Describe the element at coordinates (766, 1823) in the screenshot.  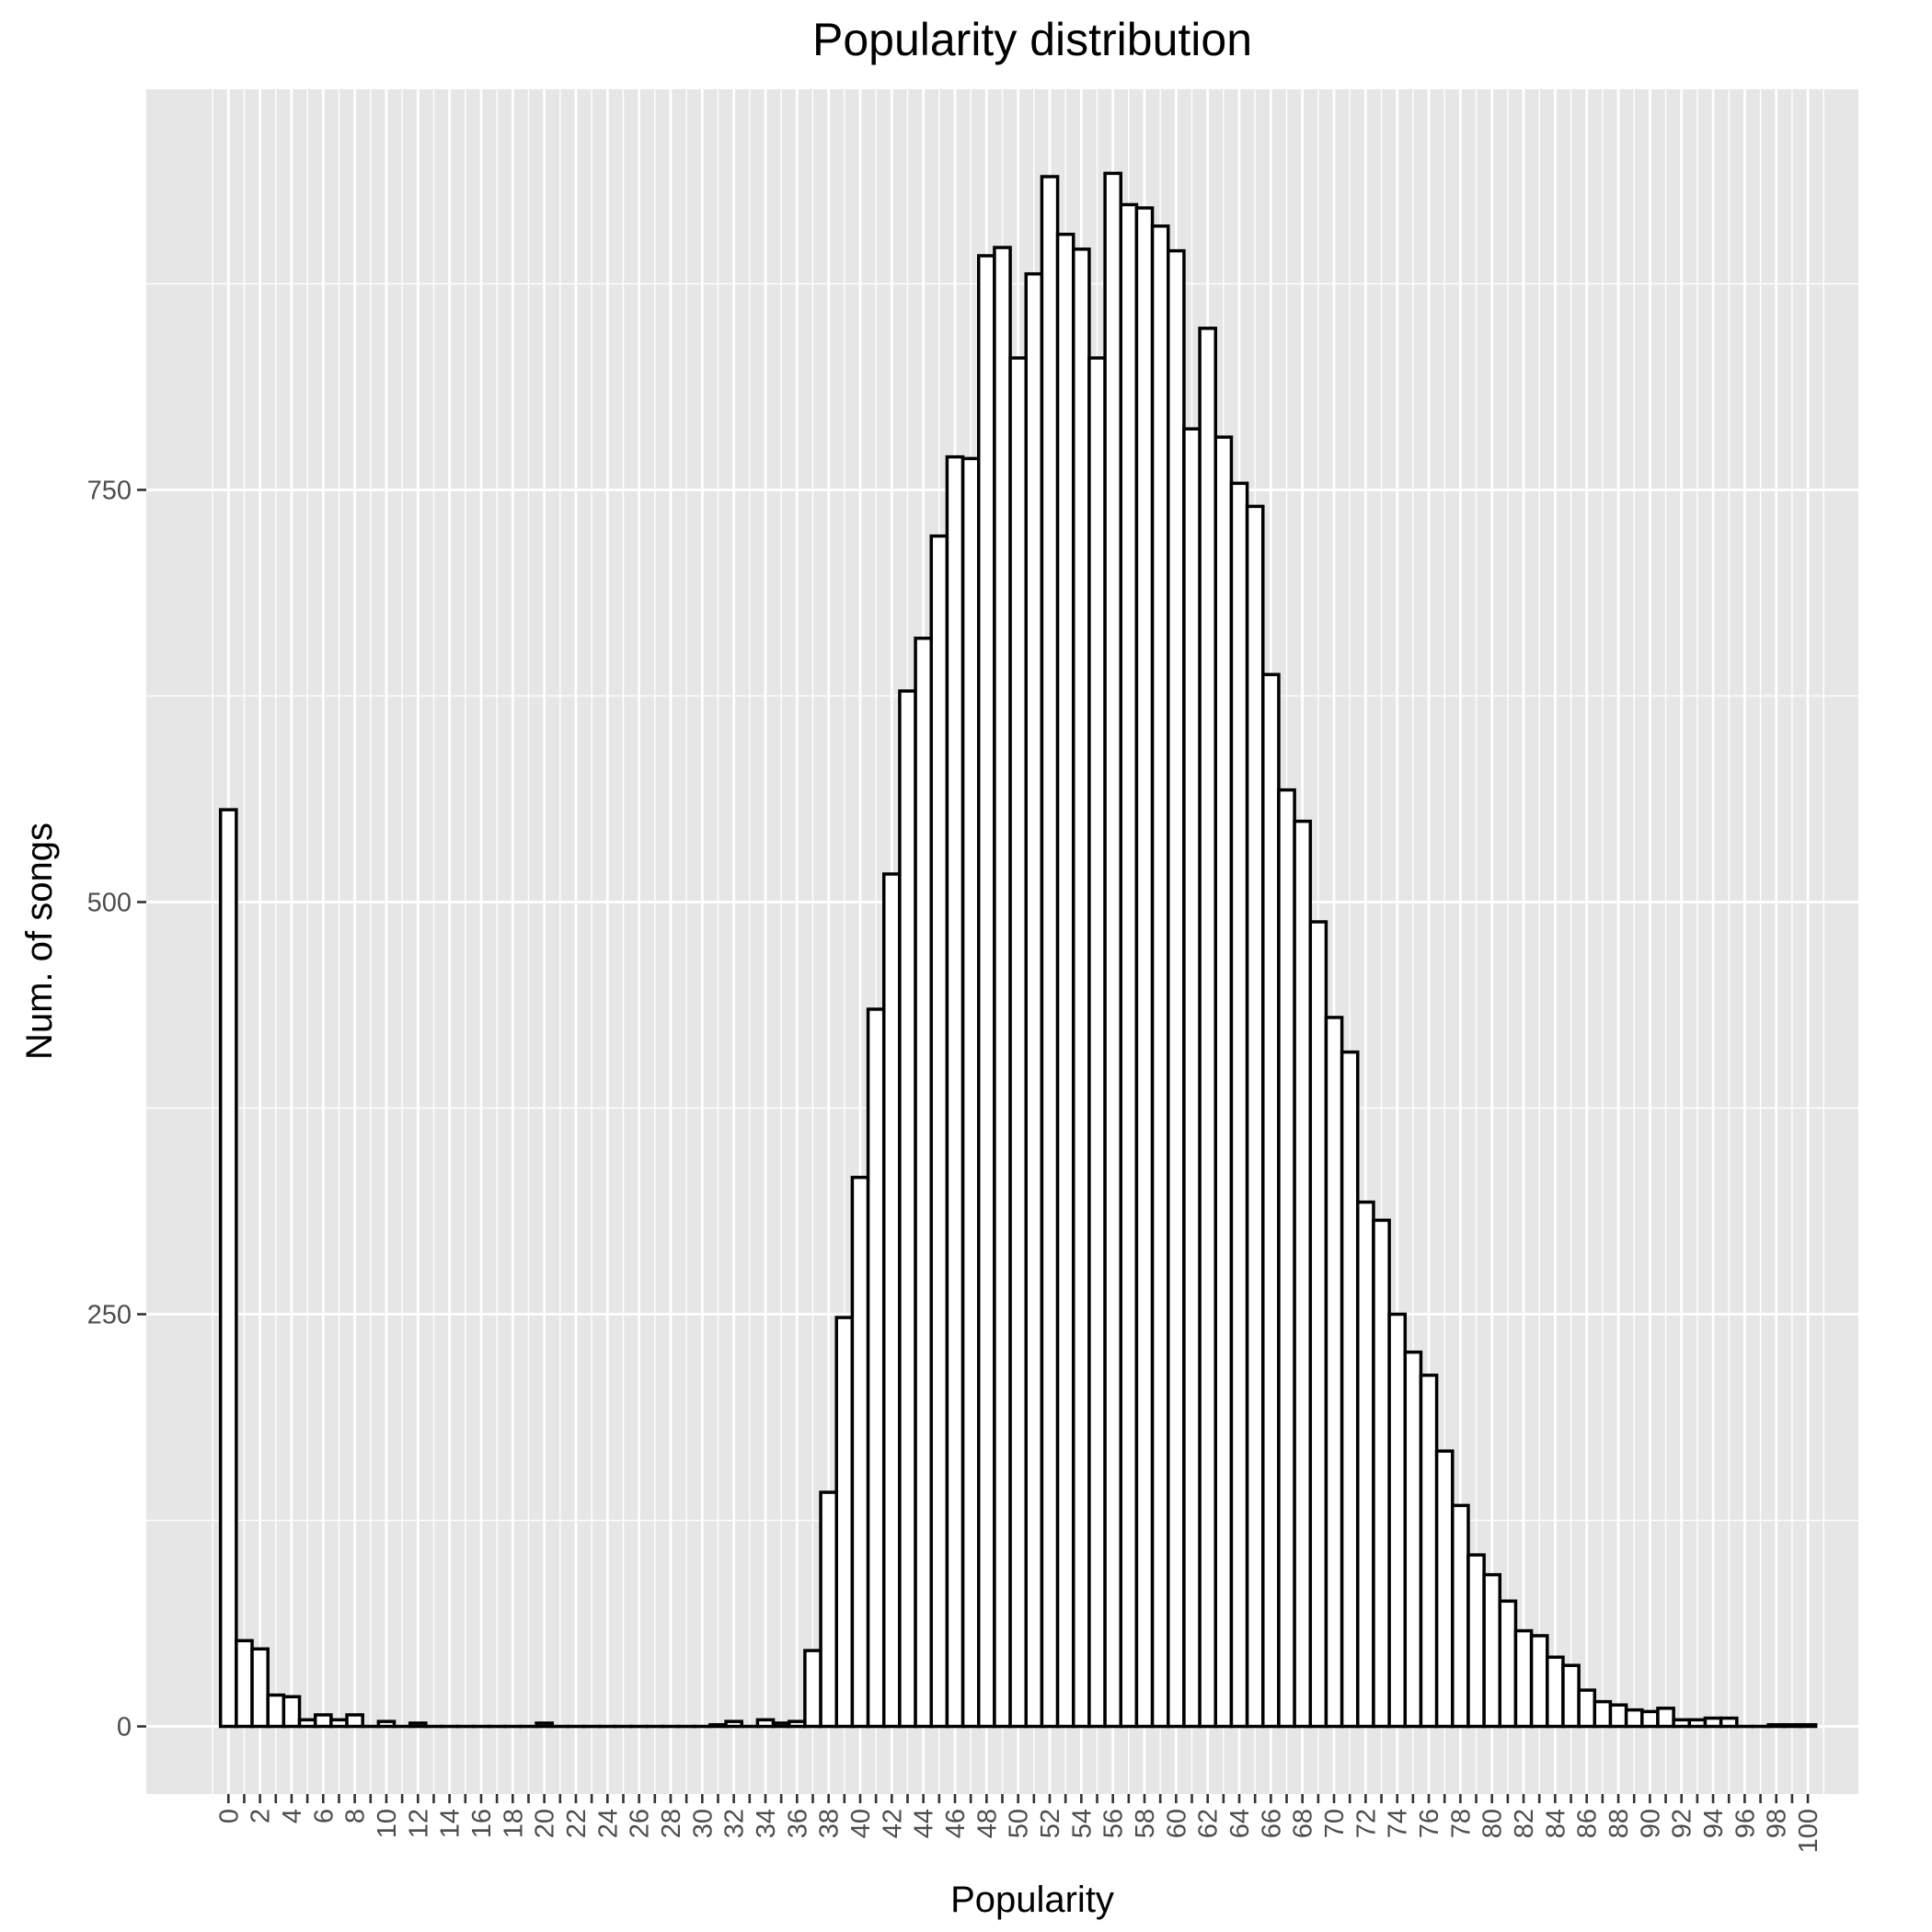
I see `x-tick-label: 34` at that location.